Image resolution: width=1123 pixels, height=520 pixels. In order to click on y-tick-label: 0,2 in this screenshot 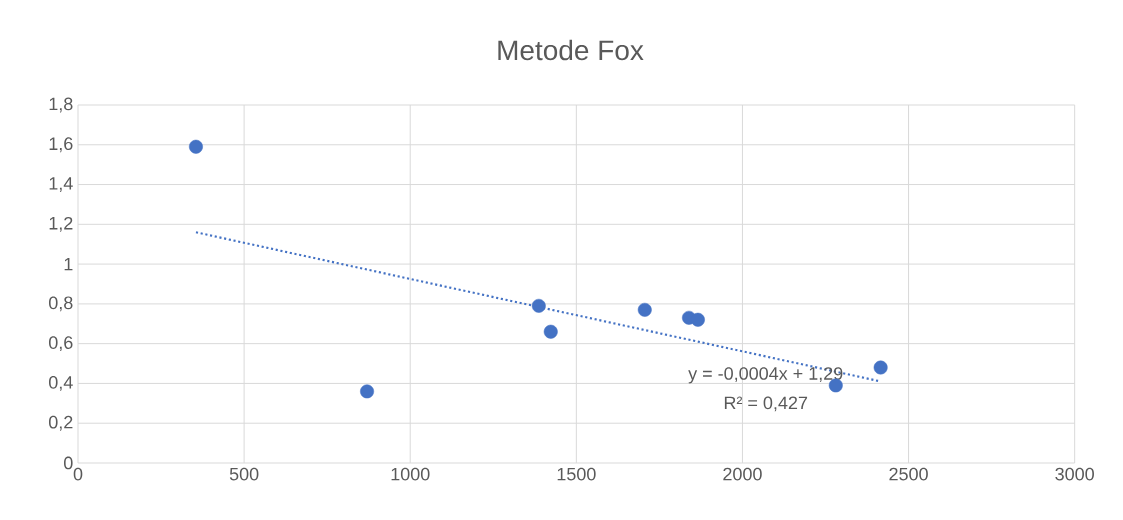, I will do `click(60, 423)`.